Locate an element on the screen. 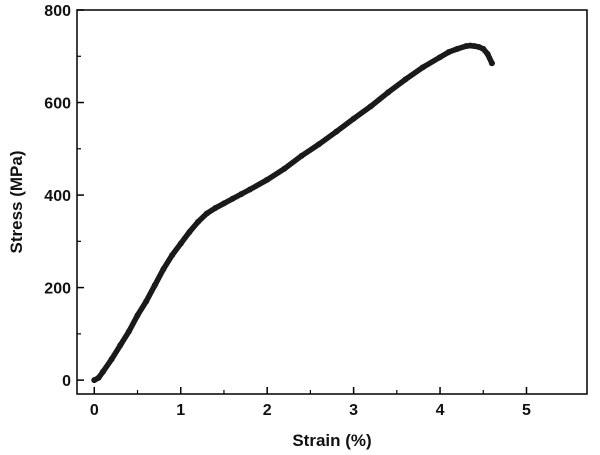 Image resolution: width=600 pixels, height=455 pixels. y-tick-label-2: 400 is located at coordinates (57, 196).